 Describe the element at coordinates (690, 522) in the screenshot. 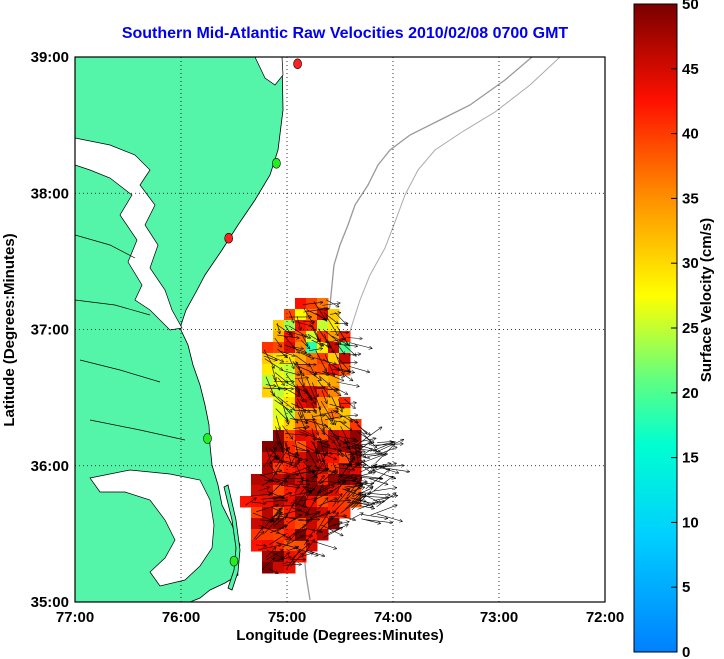

I see `colorbar-tick-label: 10` at that location.